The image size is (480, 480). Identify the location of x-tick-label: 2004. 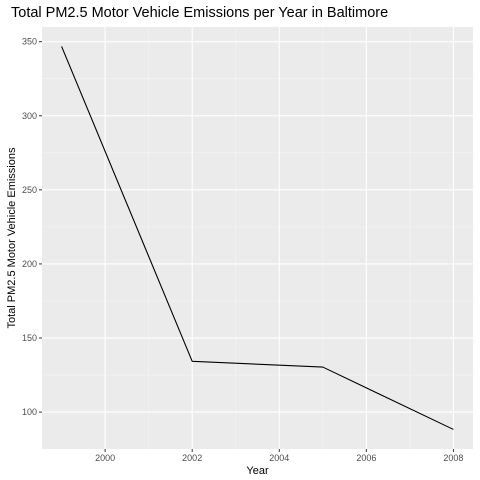
(279, 458).